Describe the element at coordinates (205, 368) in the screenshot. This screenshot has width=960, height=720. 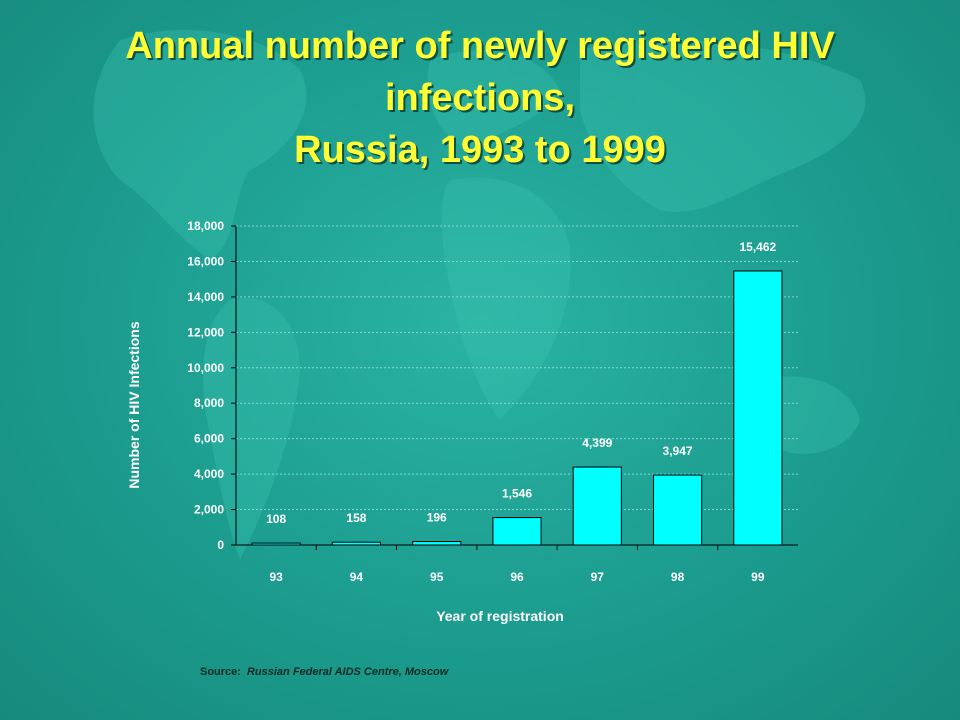
I see `y-tick-label: 10,000` at that location.